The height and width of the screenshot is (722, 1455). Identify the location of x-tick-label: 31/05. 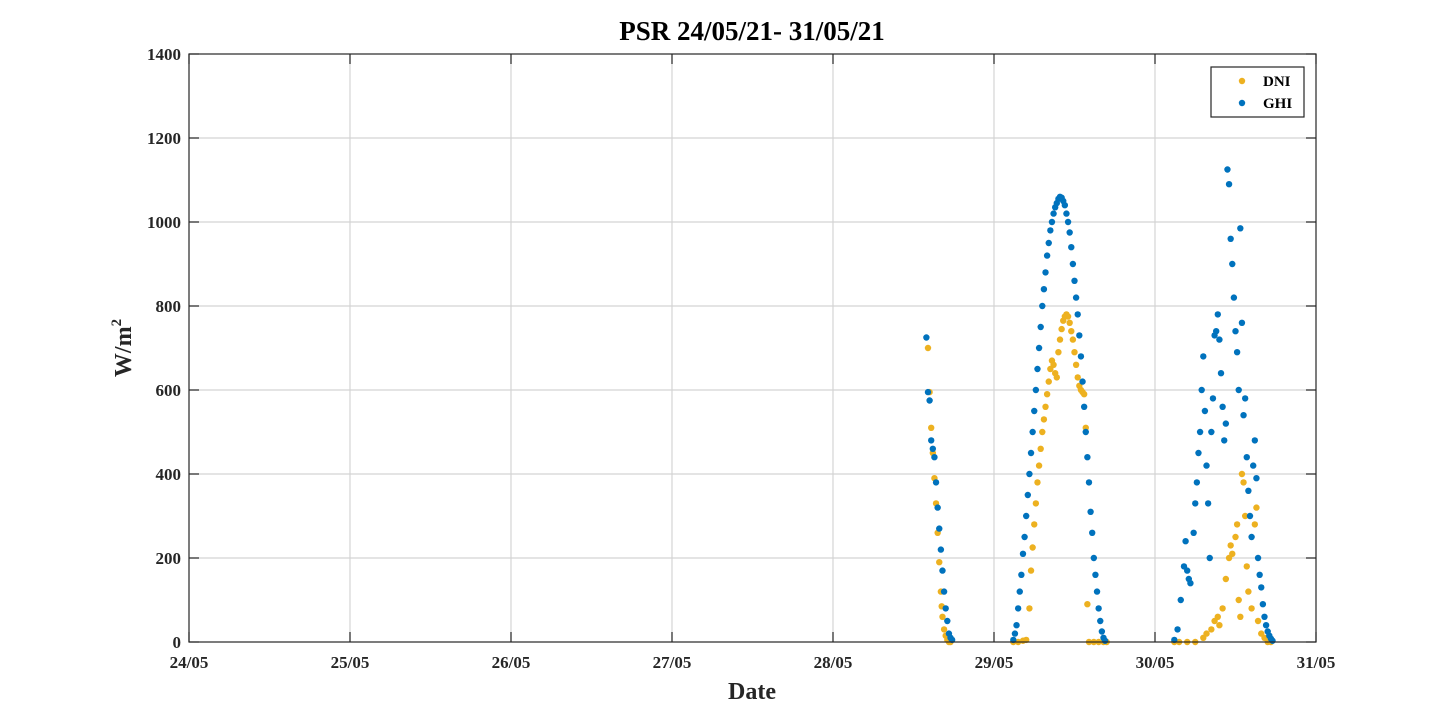
(1316, 662).